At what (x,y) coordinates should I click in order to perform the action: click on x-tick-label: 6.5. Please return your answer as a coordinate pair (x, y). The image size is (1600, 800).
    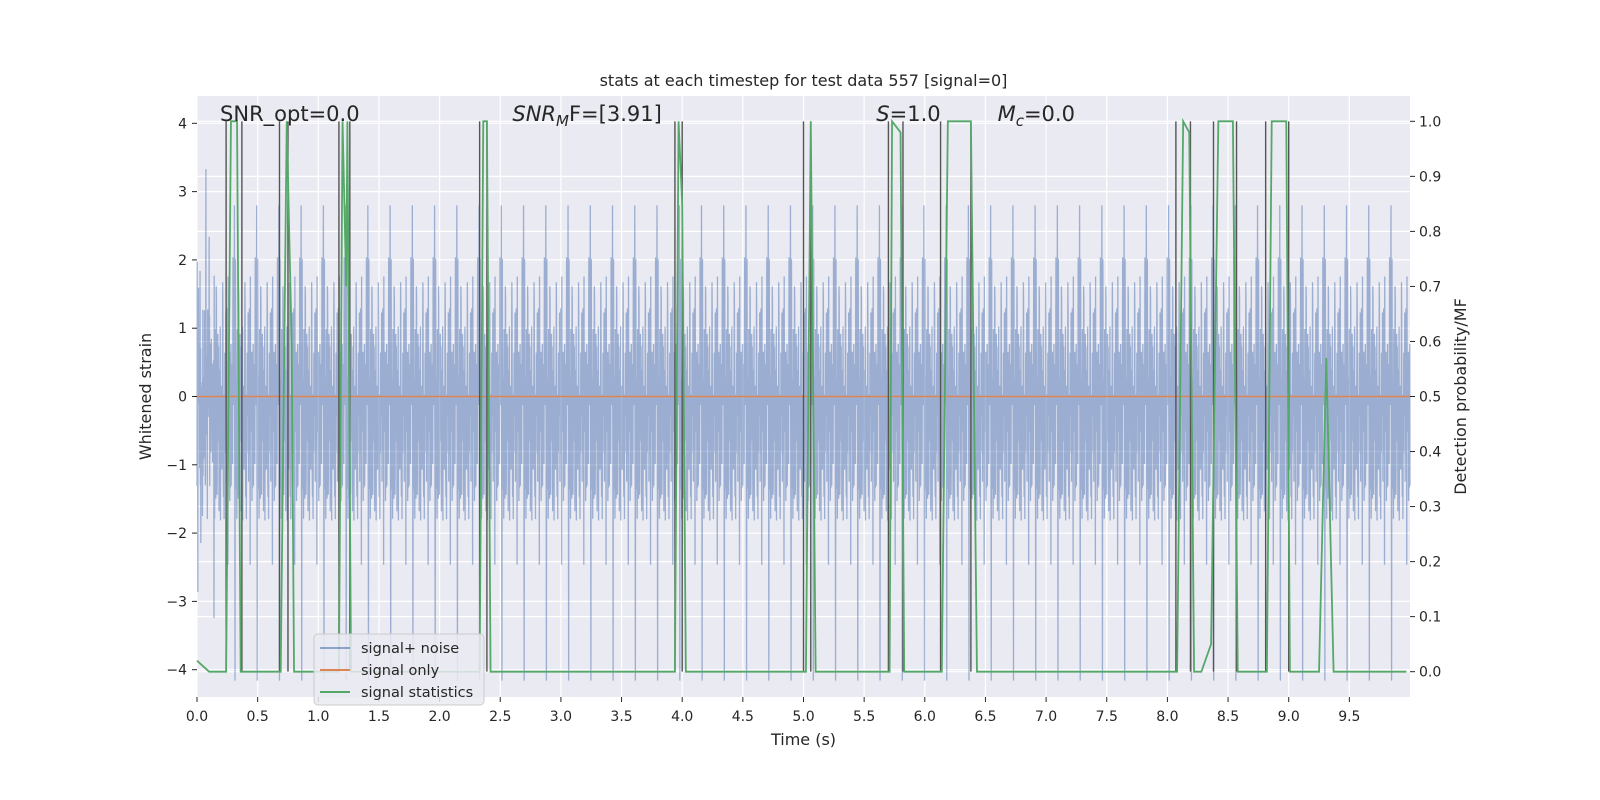
    Looking at the image, I should click on (985, 717).